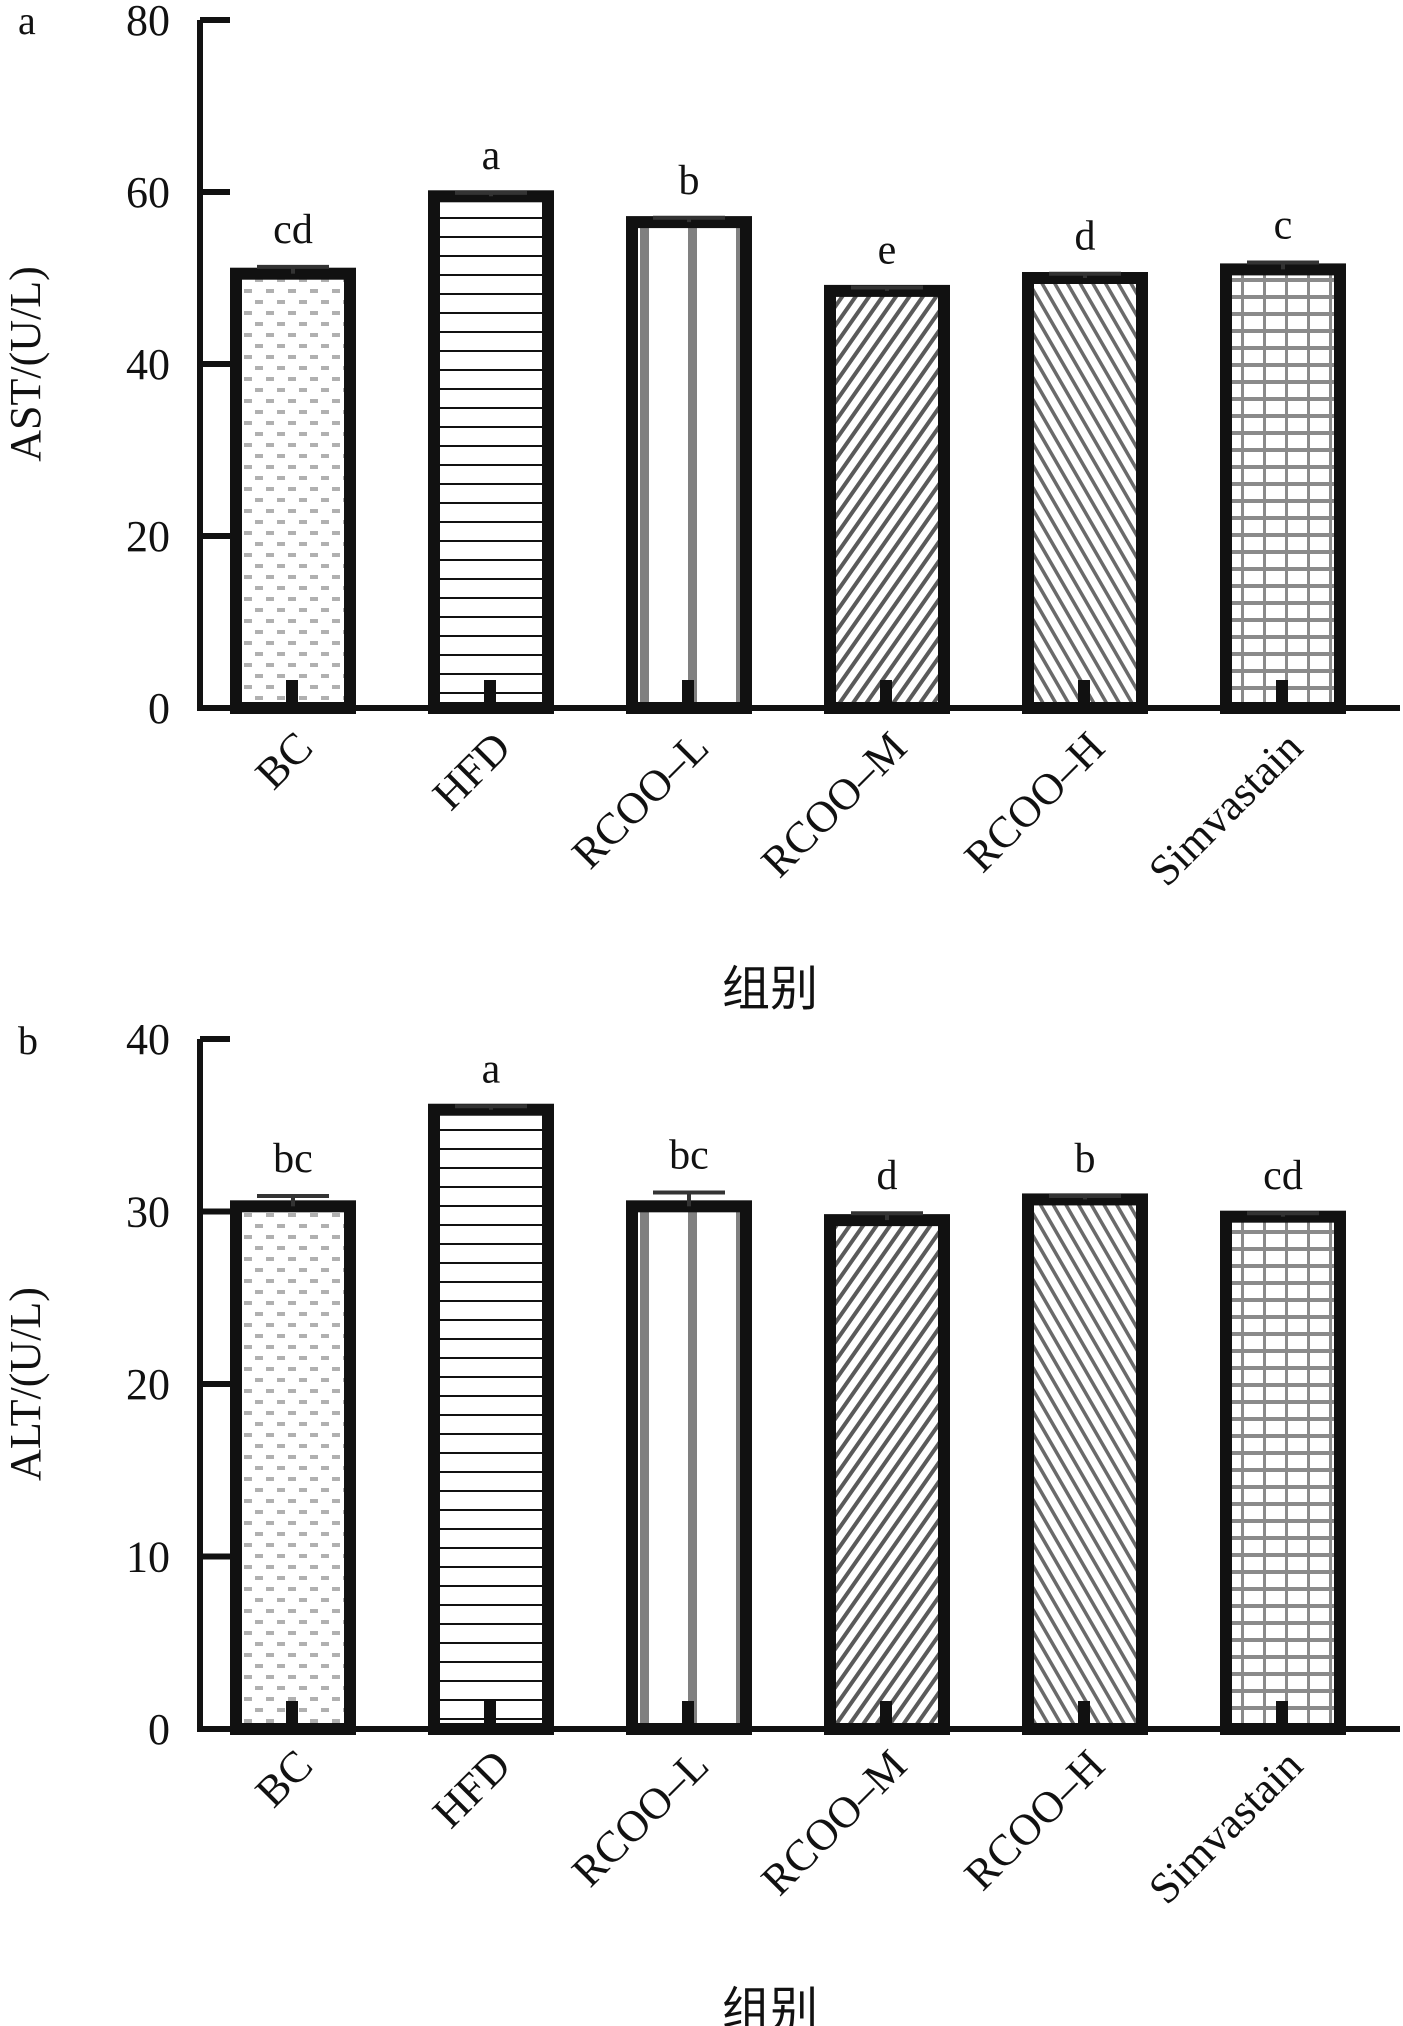 Image resolution: width=1403 pixels, height=2026 pixels. Describe the element at coordinates (1283, 226) in the screenshot. I see `significance-label: c` at that location.